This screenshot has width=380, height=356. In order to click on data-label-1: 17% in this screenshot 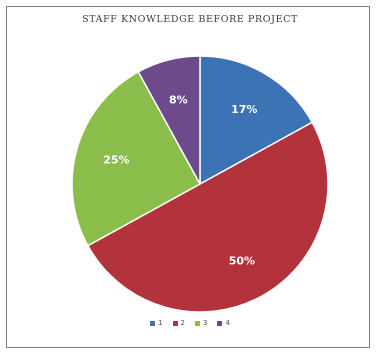, I will do `click(244, 109)`.